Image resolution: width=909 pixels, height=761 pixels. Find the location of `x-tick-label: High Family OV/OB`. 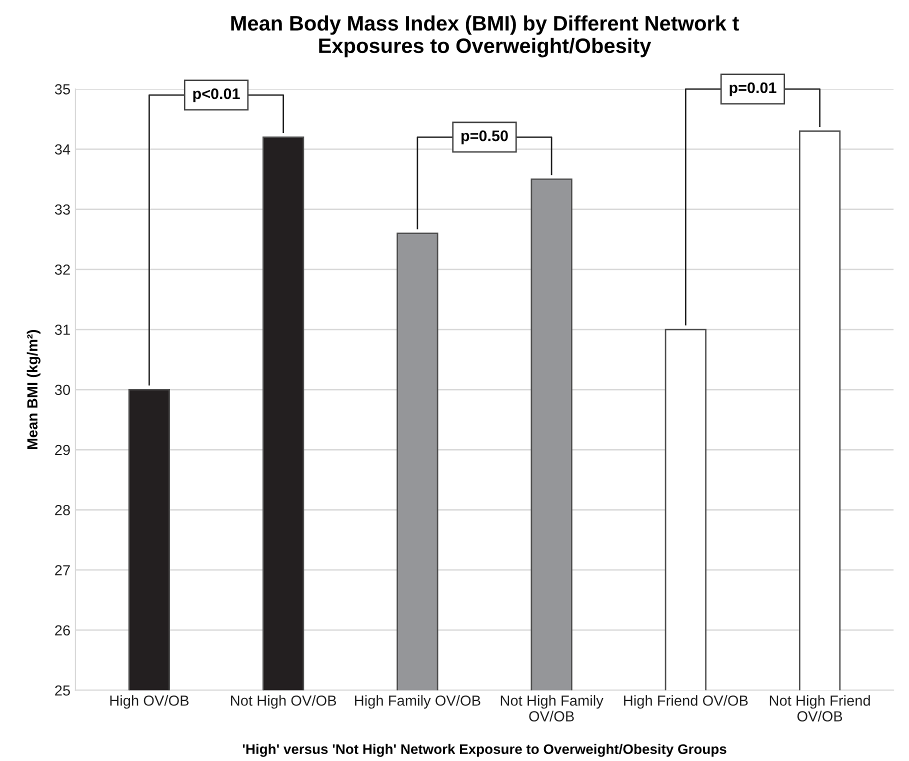

x-tick-label: High Family OV/OB is located at coordinates (417, 702).